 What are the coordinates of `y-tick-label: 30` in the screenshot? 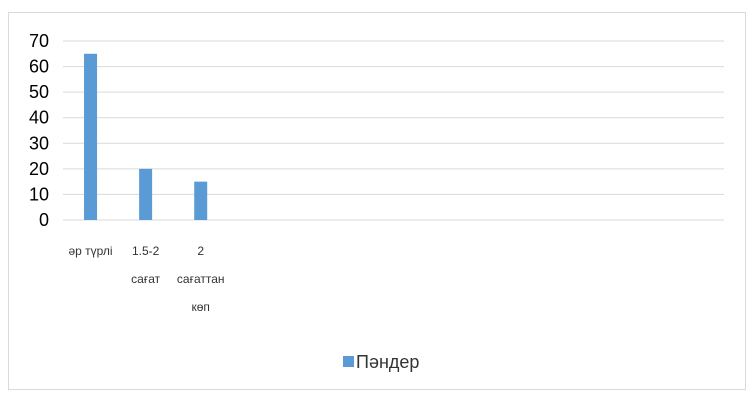 It's located at (39, 143).